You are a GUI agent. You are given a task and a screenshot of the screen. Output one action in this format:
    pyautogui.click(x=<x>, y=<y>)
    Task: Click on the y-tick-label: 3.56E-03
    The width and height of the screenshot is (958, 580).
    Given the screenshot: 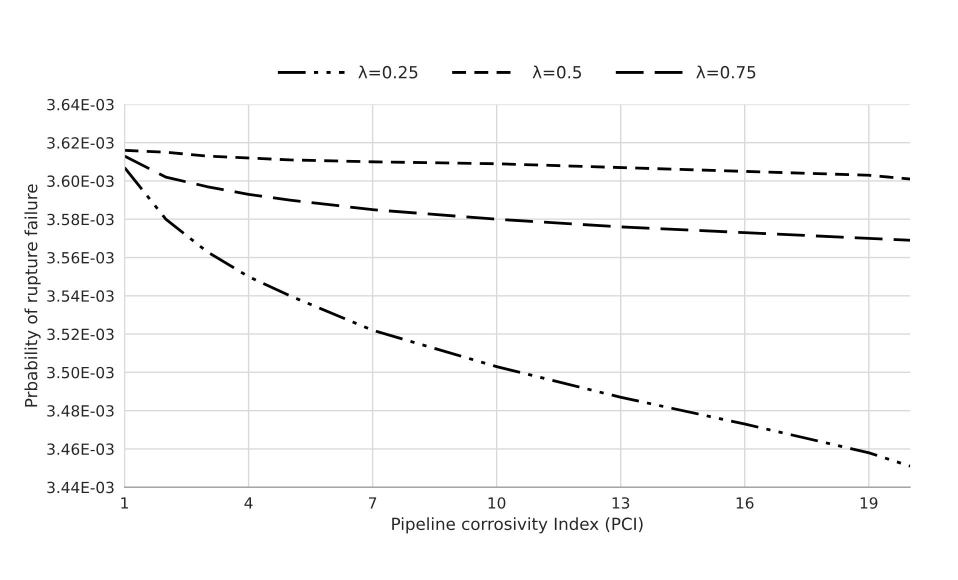 What is the action you would take?
    pyautogui.click(x=80, y=258)
    